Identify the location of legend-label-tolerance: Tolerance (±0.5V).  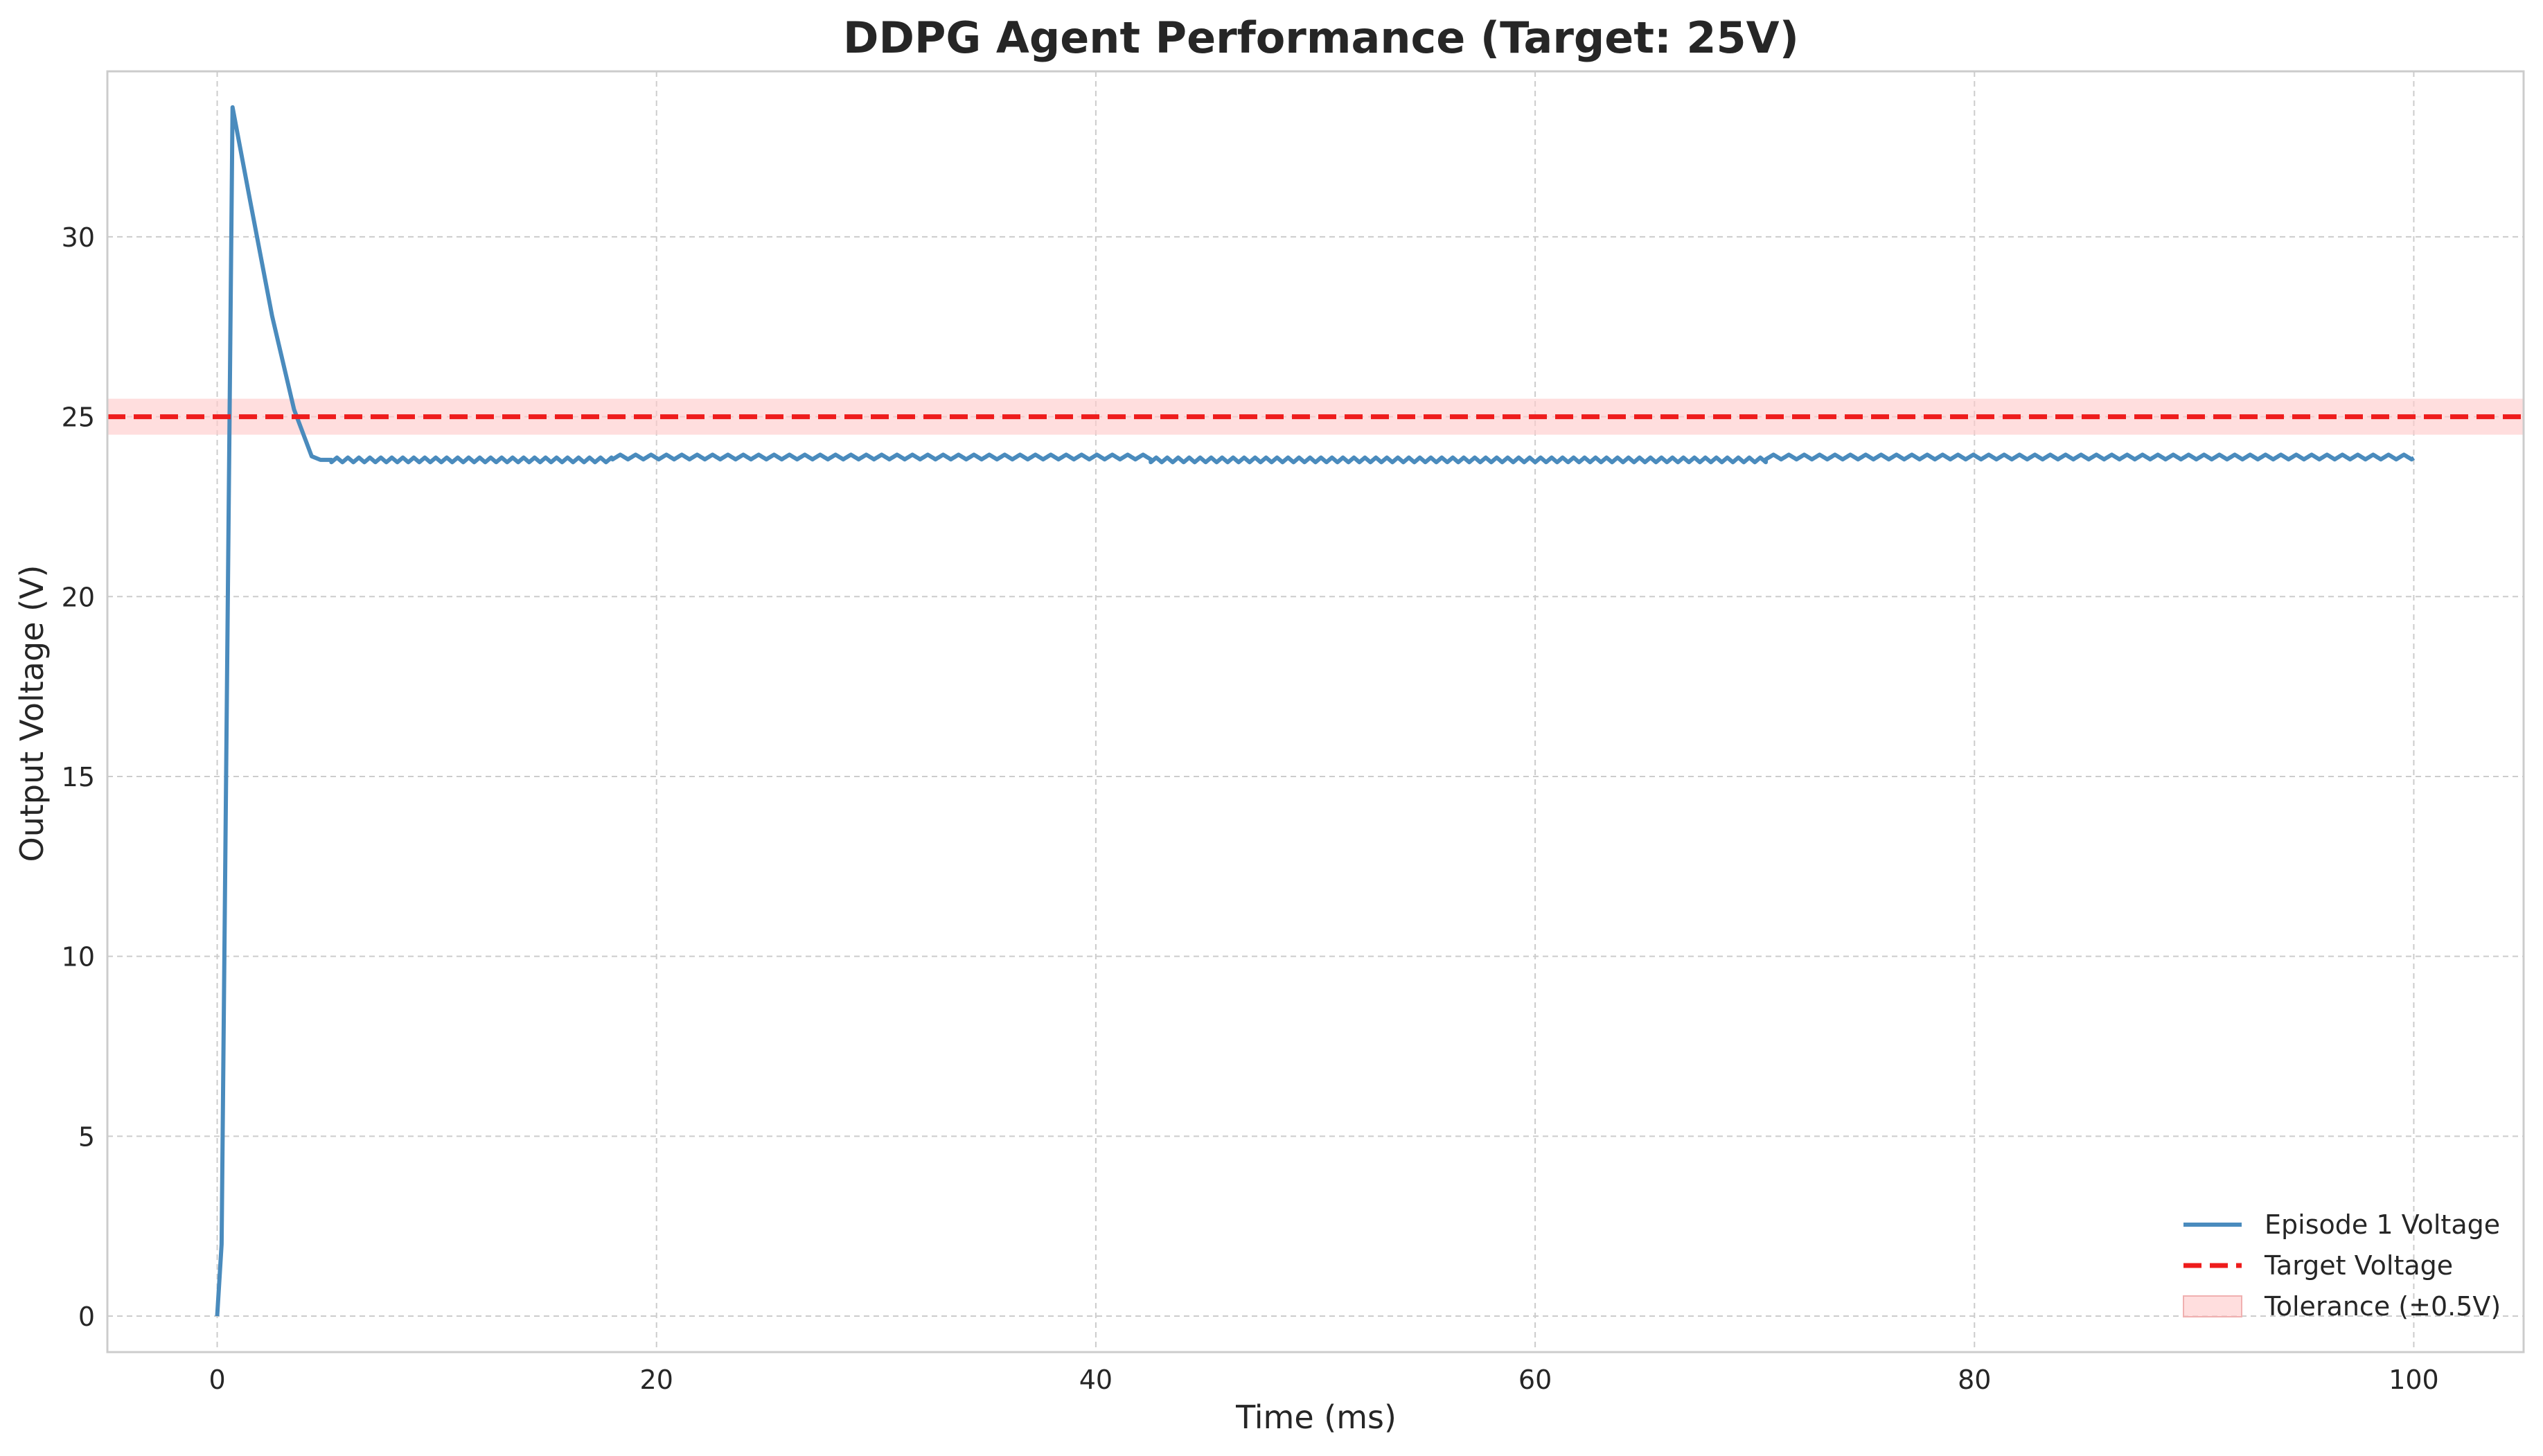
(2382, 1306).